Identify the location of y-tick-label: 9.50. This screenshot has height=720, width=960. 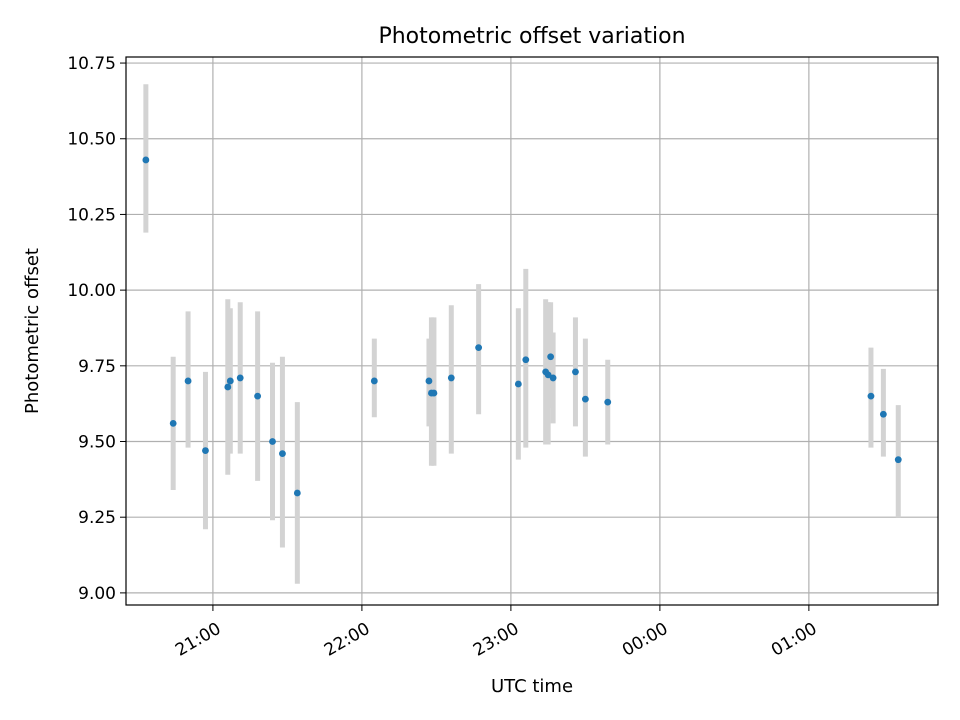
(97, 443).